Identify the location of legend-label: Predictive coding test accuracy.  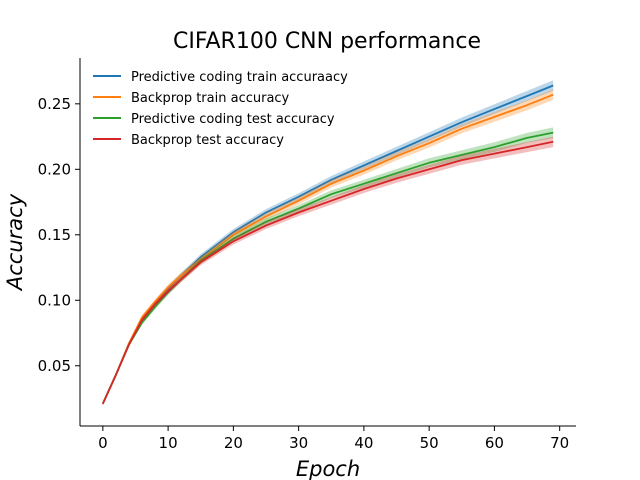
(233, 119).